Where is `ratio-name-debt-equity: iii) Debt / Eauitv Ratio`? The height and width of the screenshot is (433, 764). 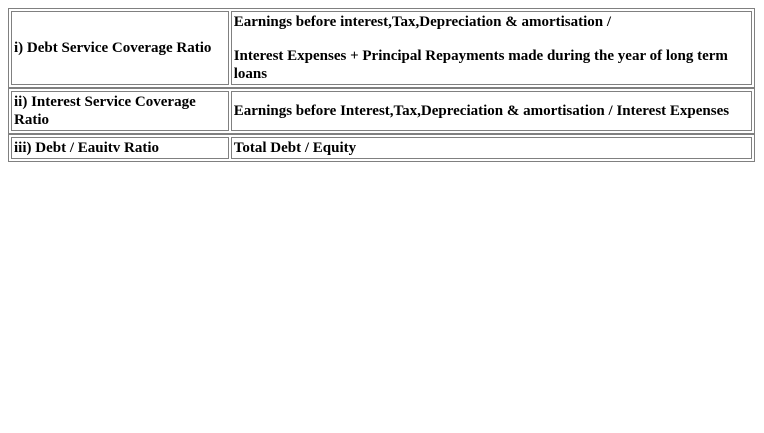 ratio-name-debt-equity: iii) Debt / Eauitv Ratio is located at coordinates (120, 148).